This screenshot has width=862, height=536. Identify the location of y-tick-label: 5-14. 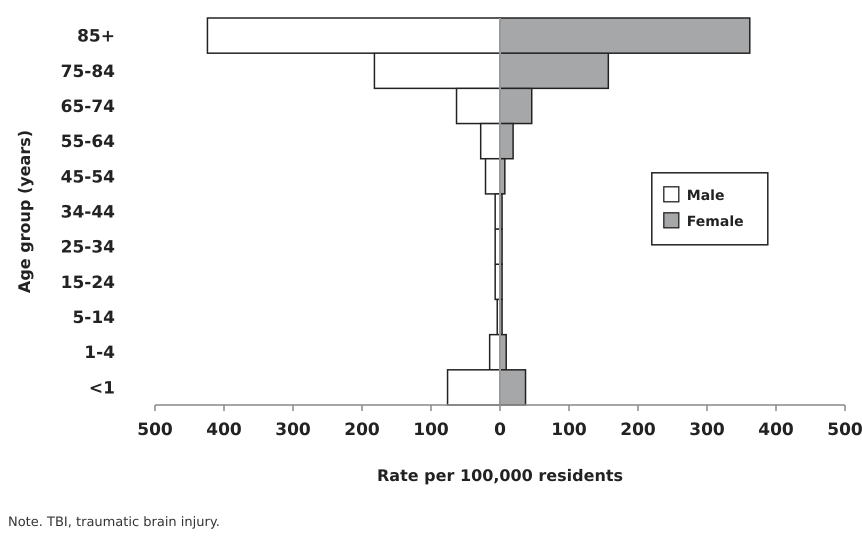
(94, 318).